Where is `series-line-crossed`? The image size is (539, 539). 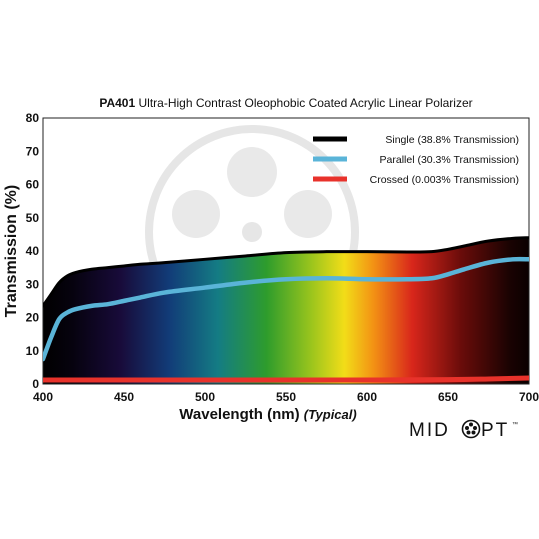
series-line-crossed is located at coordinates (286, 379).